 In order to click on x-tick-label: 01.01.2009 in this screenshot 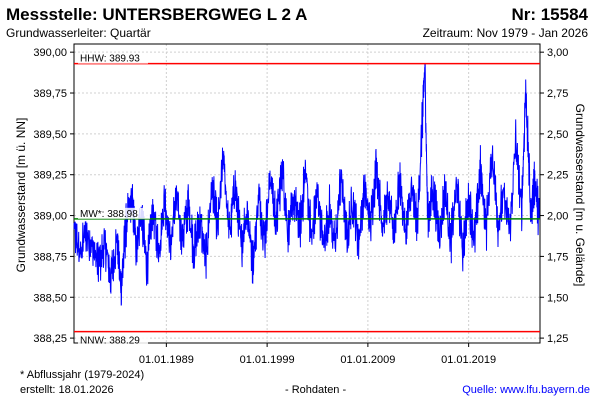, I will do `click(367, 360)`.